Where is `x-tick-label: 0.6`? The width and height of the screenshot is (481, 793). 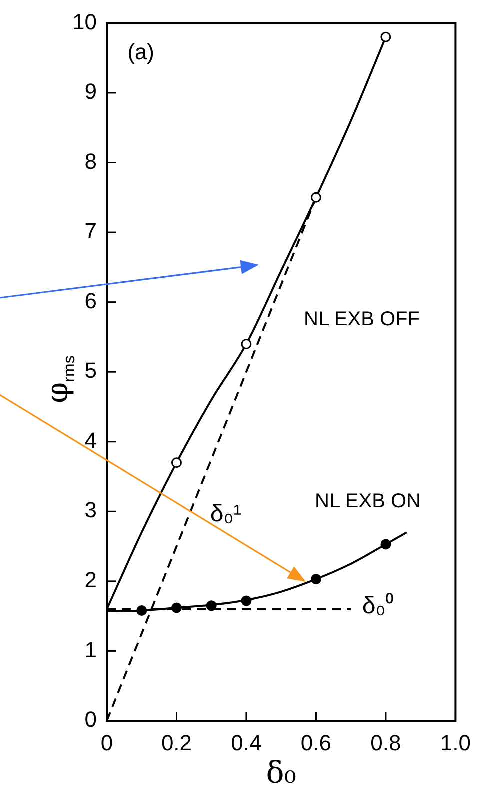
x-tick-label: 0.6 is located at coordinates (316, 743).